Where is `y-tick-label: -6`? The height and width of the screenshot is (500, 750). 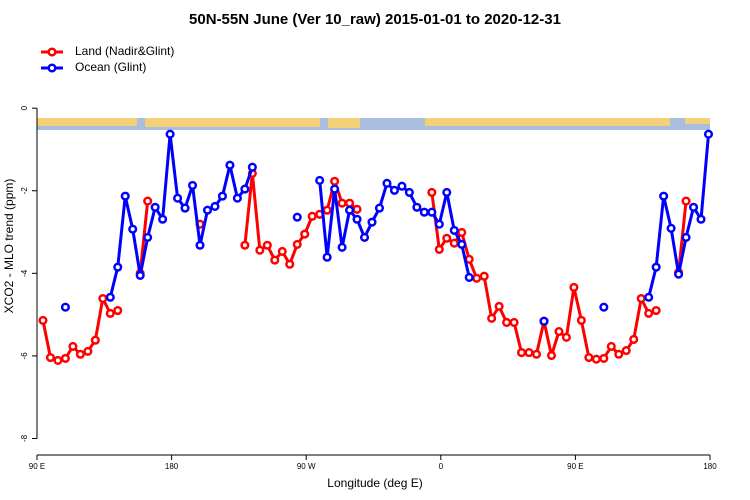
y-tick-label: -6 is located at coordinates (24, 356).